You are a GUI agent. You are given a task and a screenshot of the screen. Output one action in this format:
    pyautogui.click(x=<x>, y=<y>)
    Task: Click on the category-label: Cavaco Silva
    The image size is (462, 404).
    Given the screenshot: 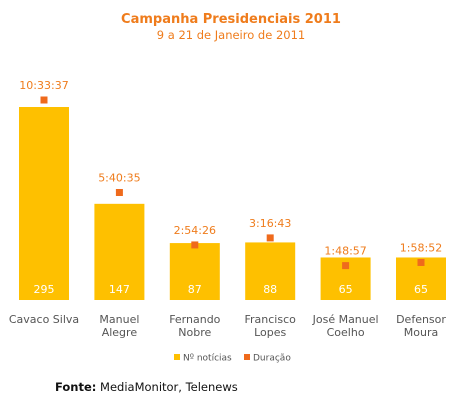 What is the action you would take?
    pyautogui.click(x=44, y=319)
    